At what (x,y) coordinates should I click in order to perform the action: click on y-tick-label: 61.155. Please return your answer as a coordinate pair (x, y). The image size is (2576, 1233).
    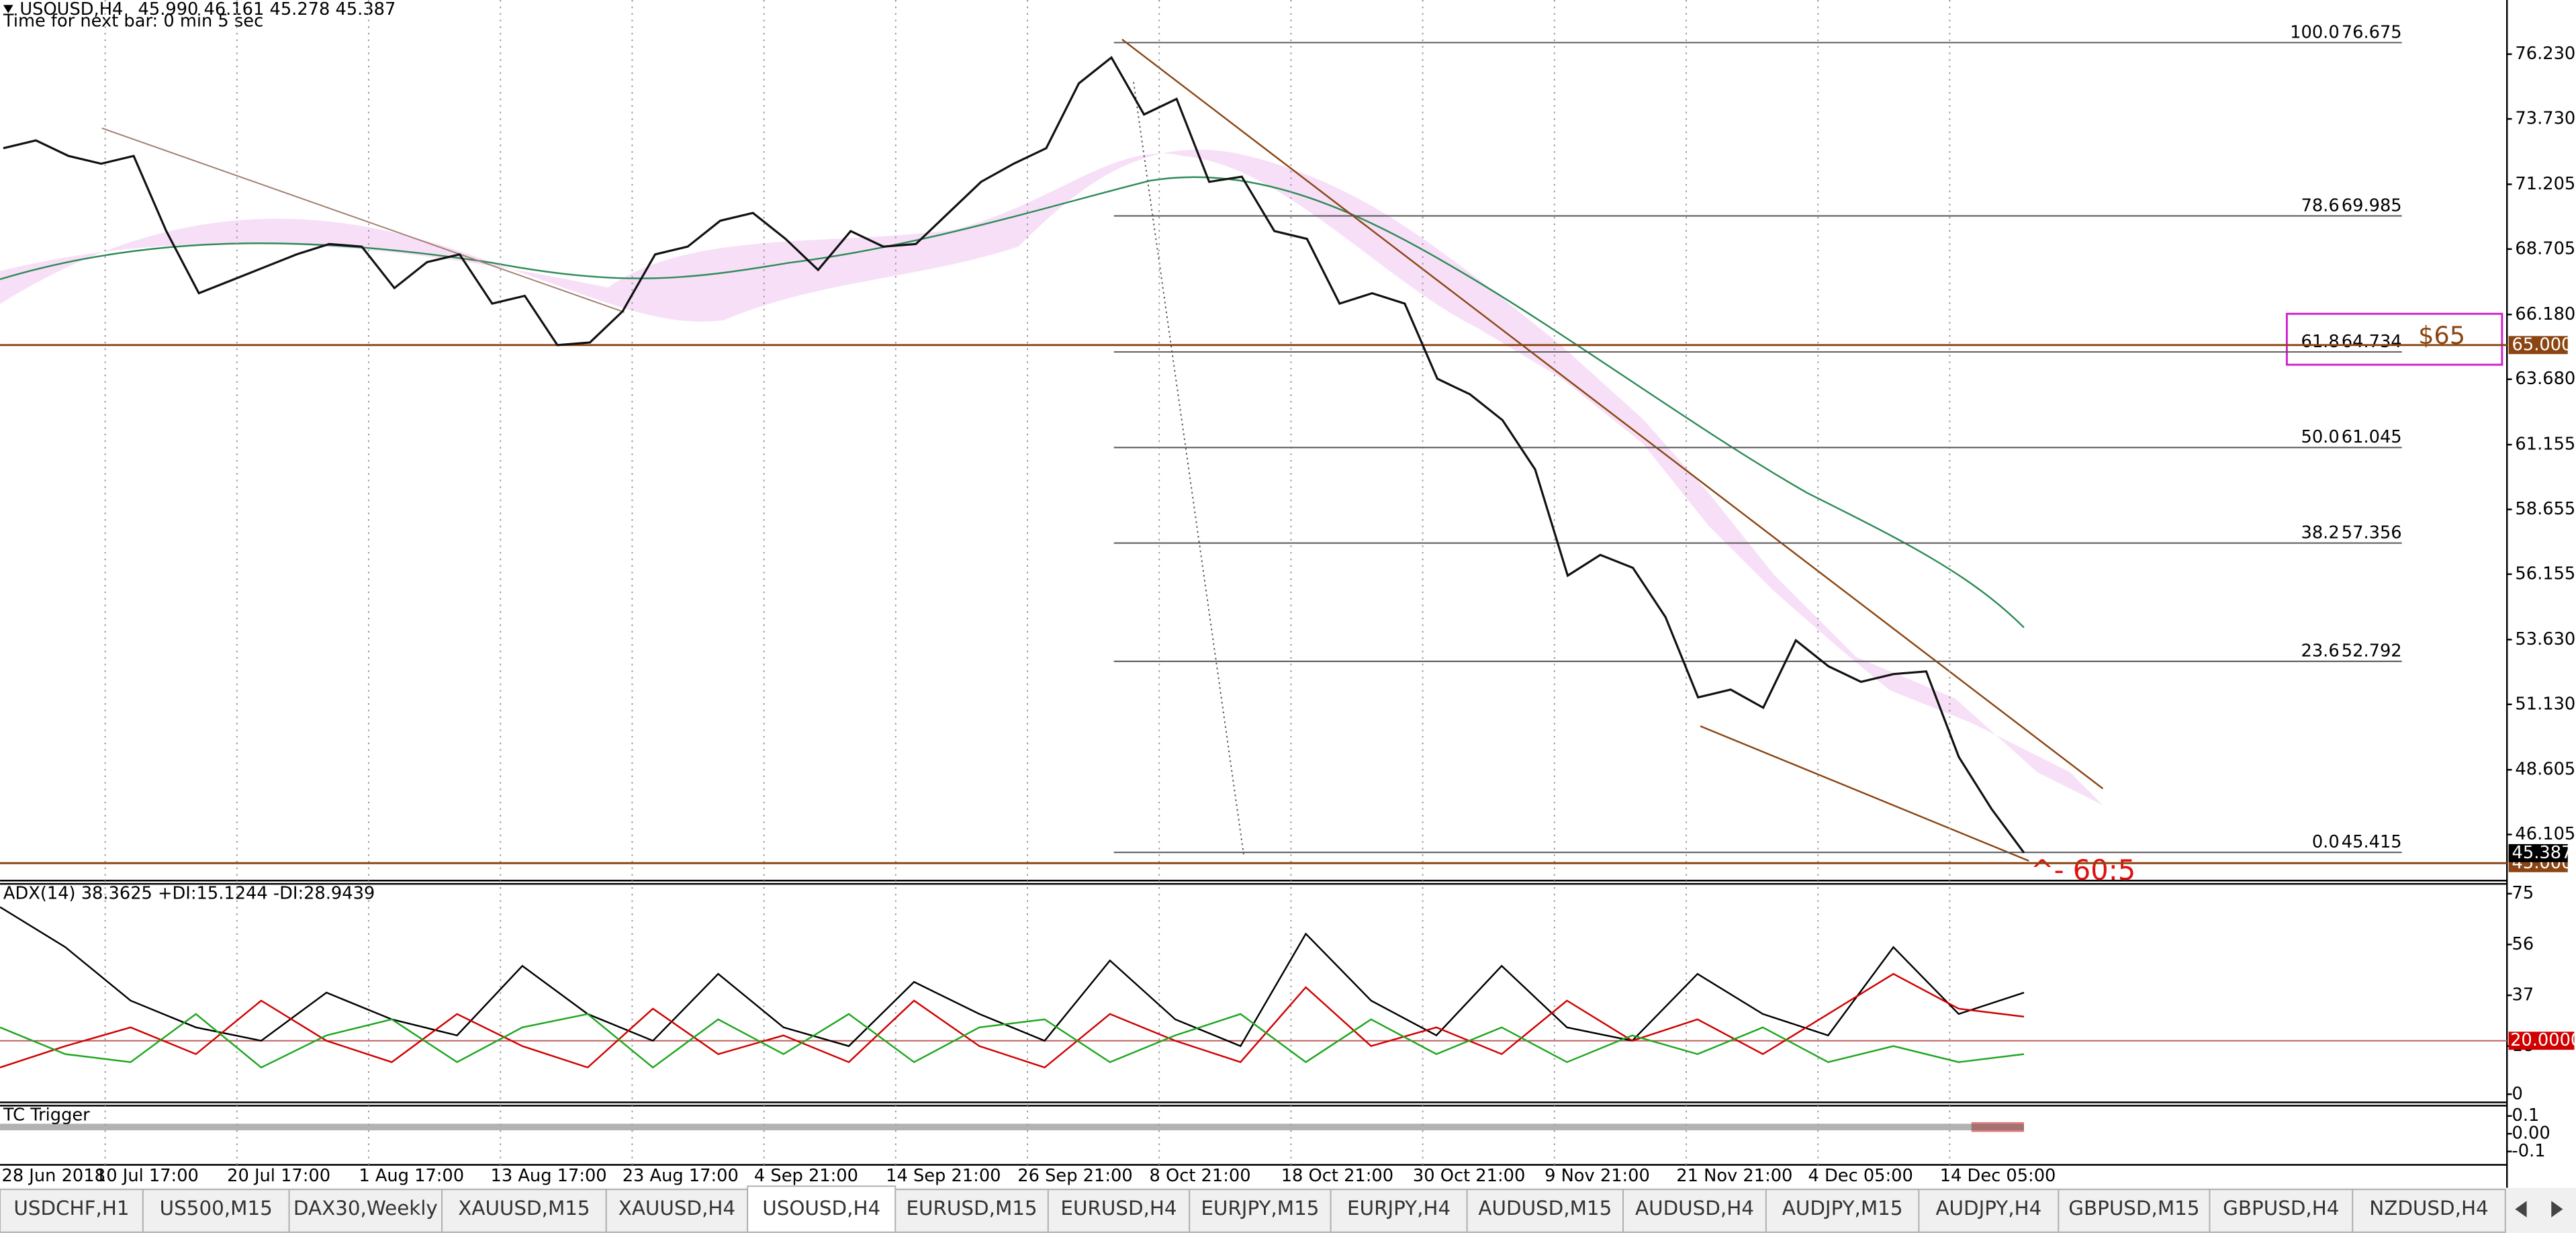
    Looking at the image, I should click on (2545, 445).